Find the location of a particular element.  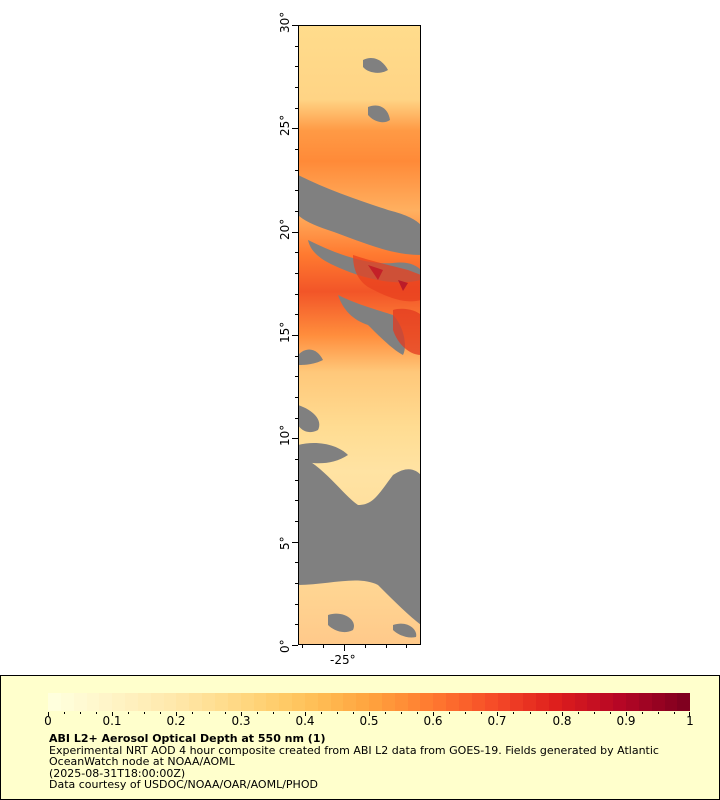

aerosol-map is located at coordinates (359, 335).